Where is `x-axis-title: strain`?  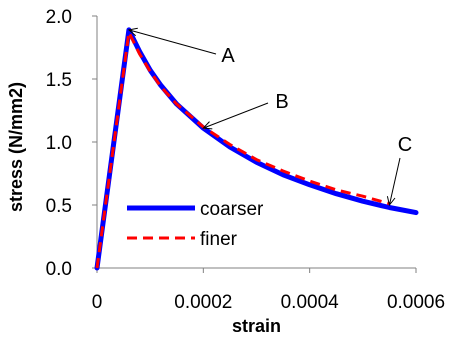 x-axis-title: strain is located at coordinates (256, 326).